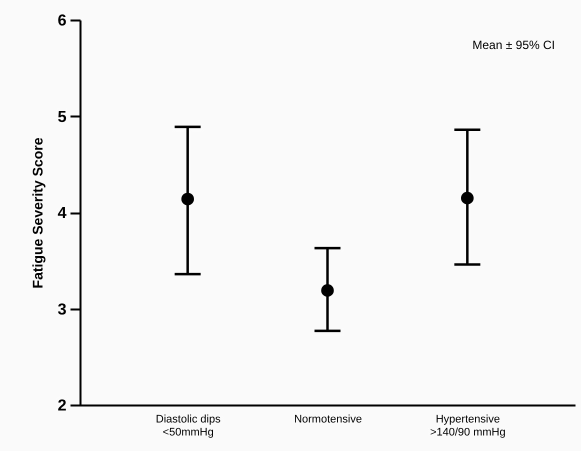  I want to click on x-tick-label: Hypertensive >140/90 mmHg, so click(468, 426).